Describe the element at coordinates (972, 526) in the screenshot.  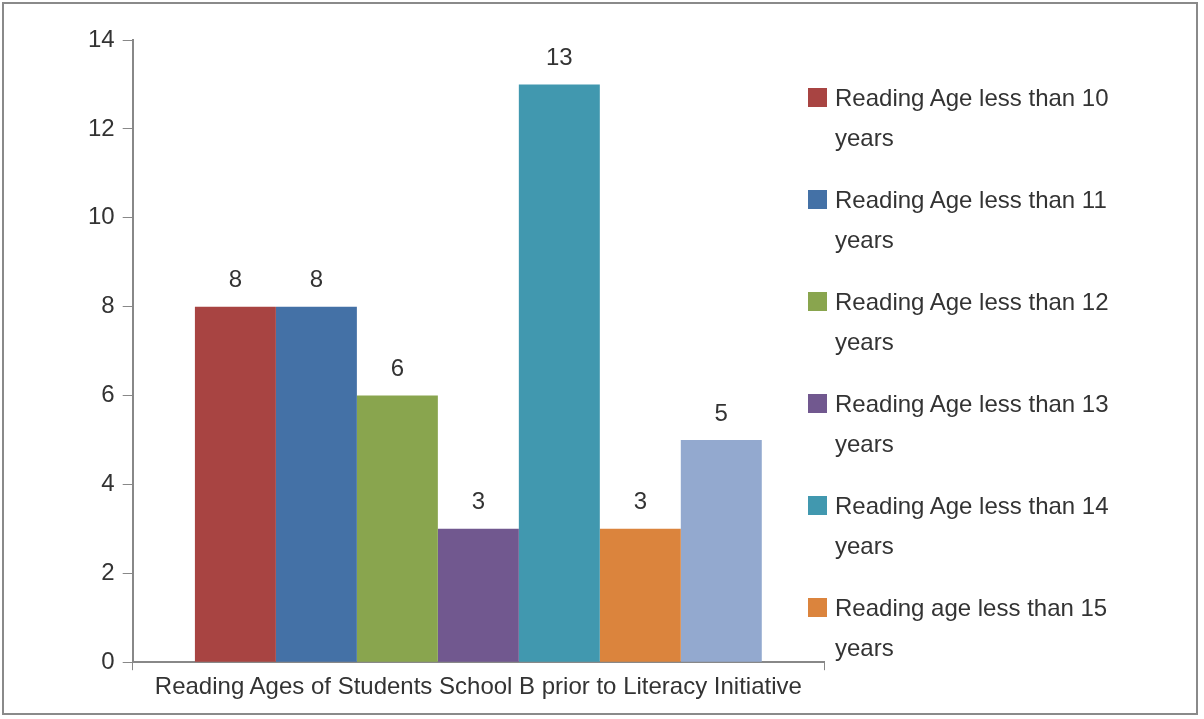
I see `legend-label: Reading Age less than 14 years` at that location.